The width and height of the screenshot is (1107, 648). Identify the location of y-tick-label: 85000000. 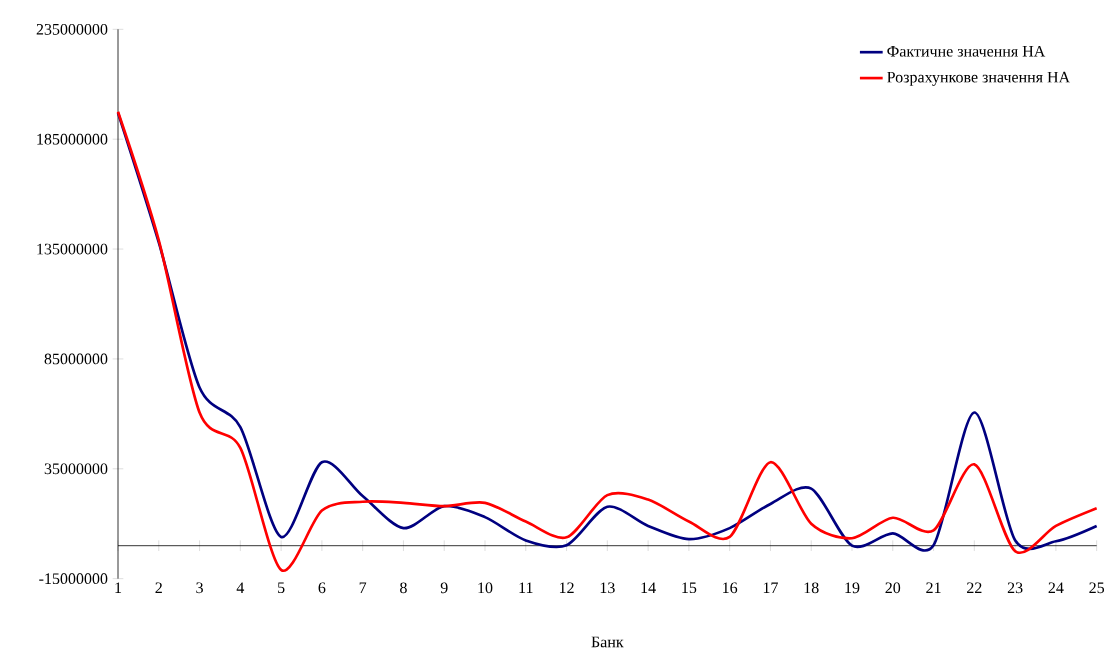
(76, 359).